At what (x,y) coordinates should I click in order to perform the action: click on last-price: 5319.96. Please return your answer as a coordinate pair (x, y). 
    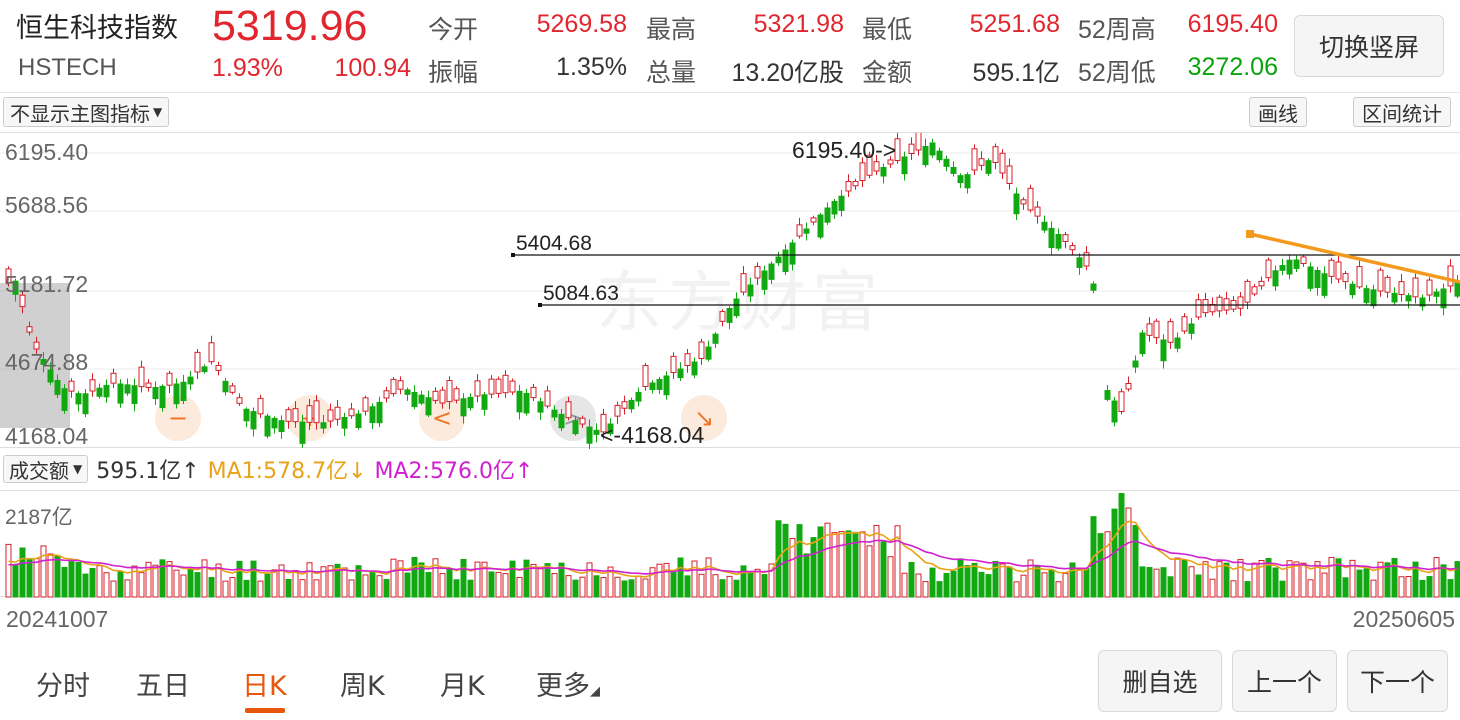
    Looking at the image, I should click on (290, 26).